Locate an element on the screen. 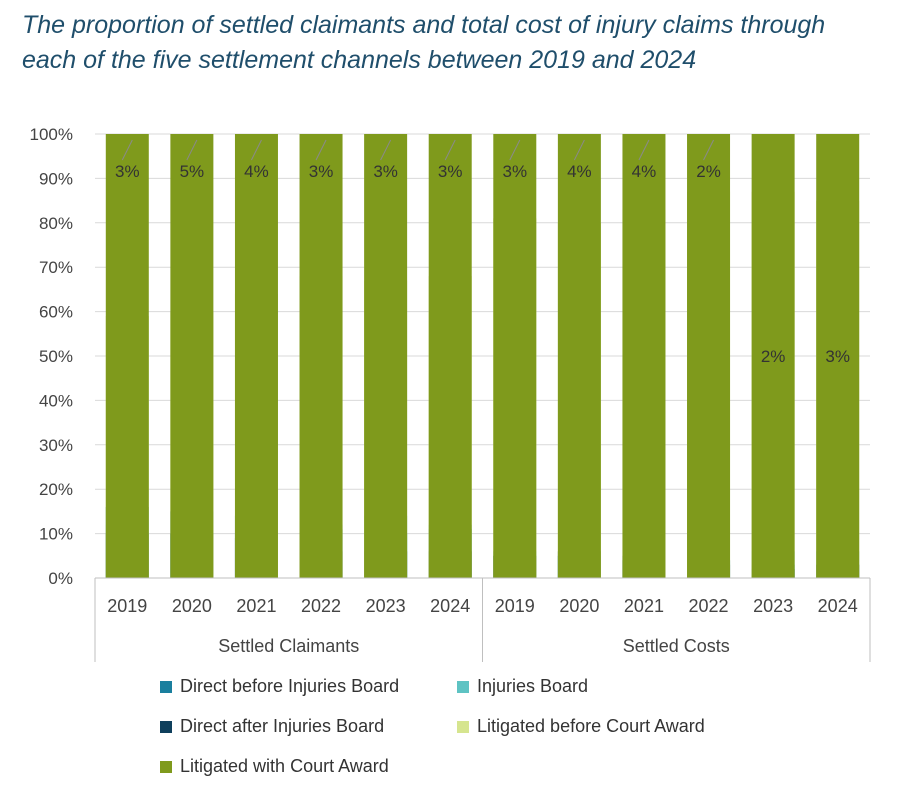 The image size is (900, 811). y-tick-label: 0% is located at coordinates (60, 578).